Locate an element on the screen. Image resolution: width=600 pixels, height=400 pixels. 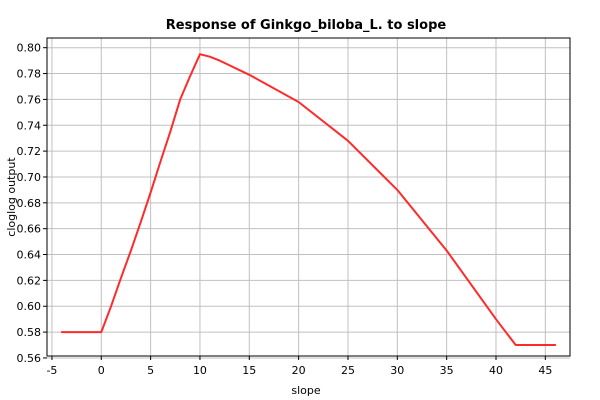
y-tick-label: 0.60 is located at coordinates (29, 306).